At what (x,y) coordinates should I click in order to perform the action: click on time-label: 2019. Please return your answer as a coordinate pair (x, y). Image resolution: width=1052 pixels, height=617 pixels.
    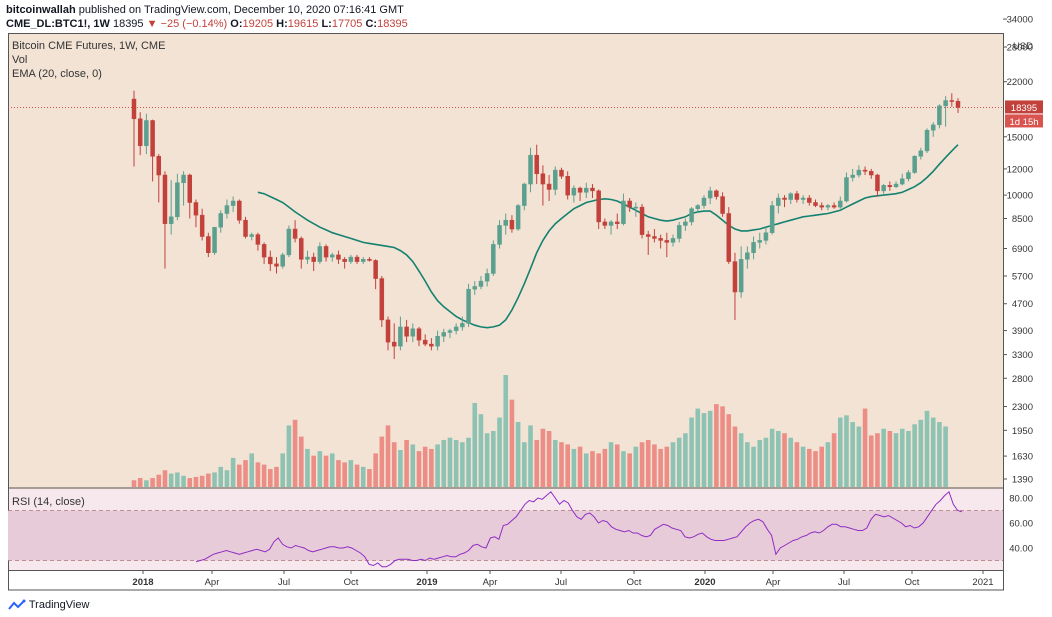
    Looking at the image, I should click on (426, 582).